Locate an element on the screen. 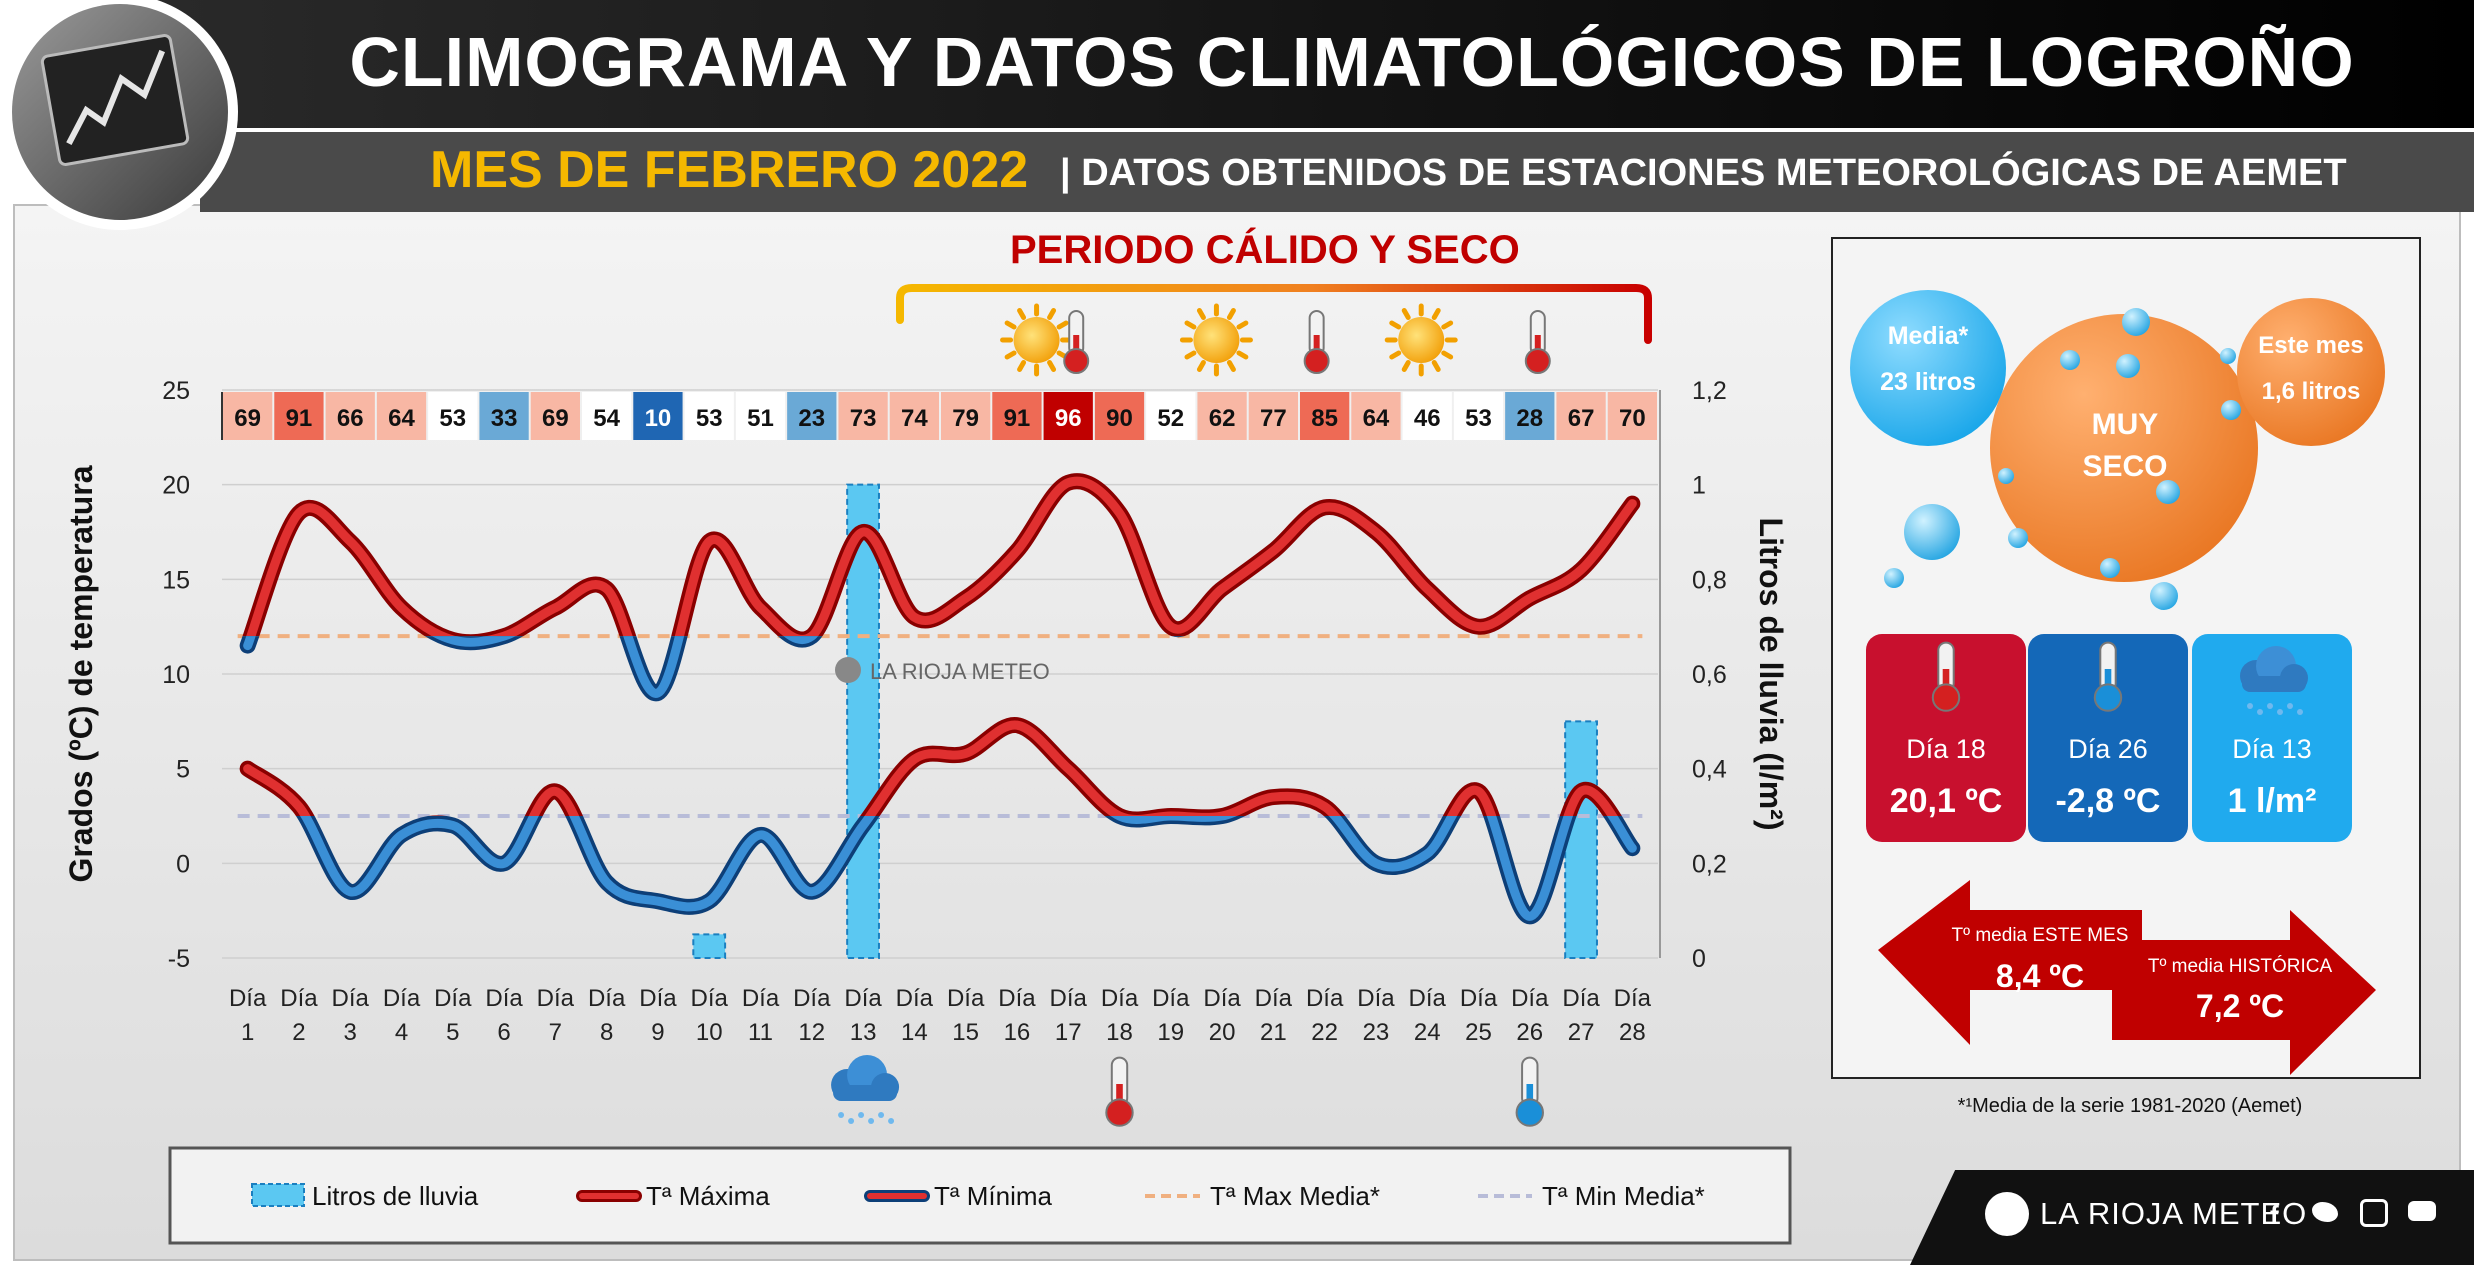  max-temp-line-above-core is located at coordinates (941, 556).